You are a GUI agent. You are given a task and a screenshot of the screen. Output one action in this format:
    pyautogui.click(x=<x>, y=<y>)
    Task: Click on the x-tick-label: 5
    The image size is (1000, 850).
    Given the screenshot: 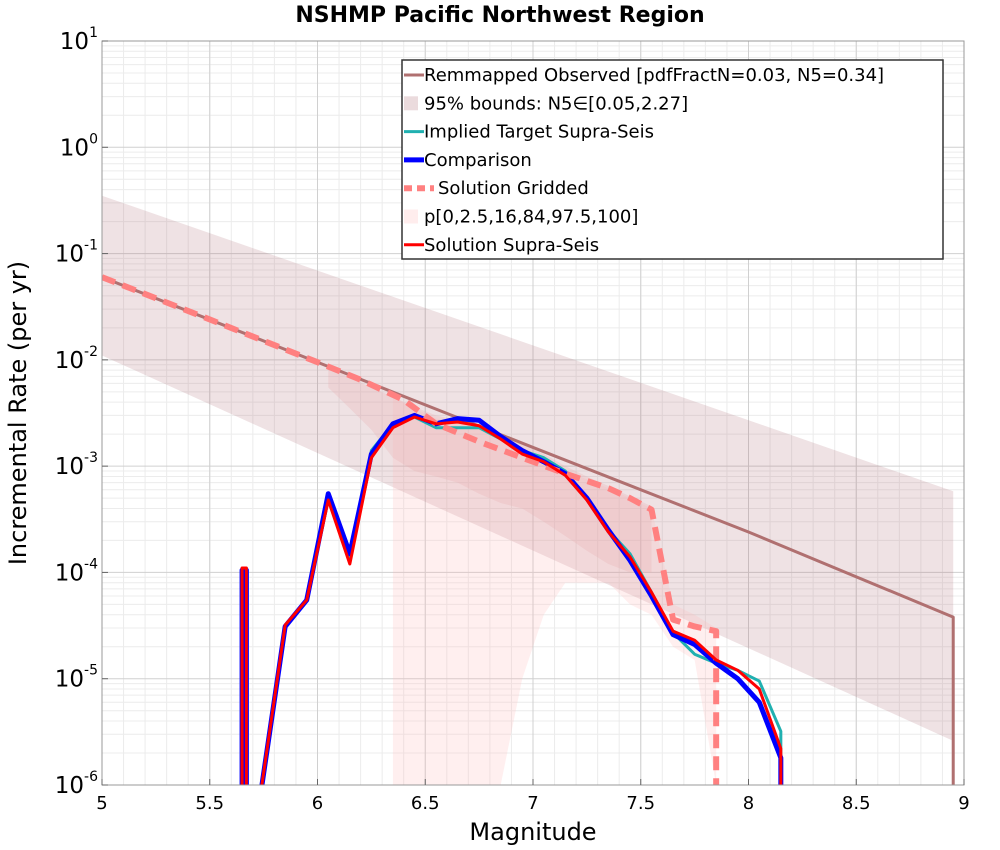 What is the action you would take?
    pyautogui.click(x=101, y=803)
    